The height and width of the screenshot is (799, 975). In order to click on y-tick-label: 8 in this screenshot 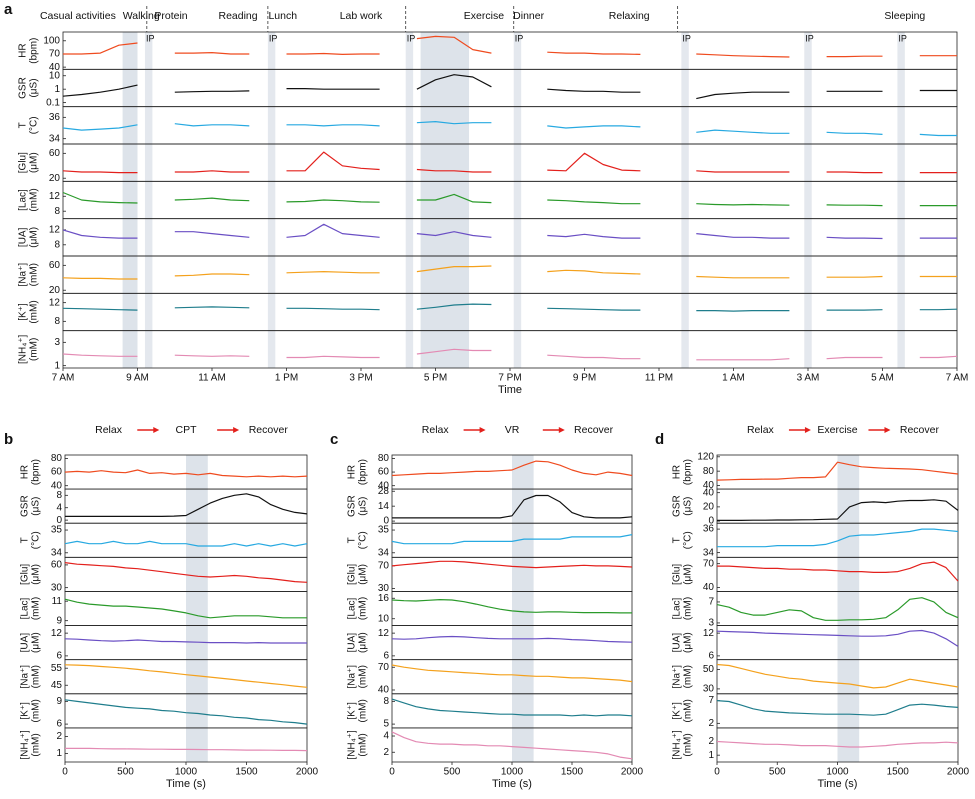, I will do `click(57, 244)`.